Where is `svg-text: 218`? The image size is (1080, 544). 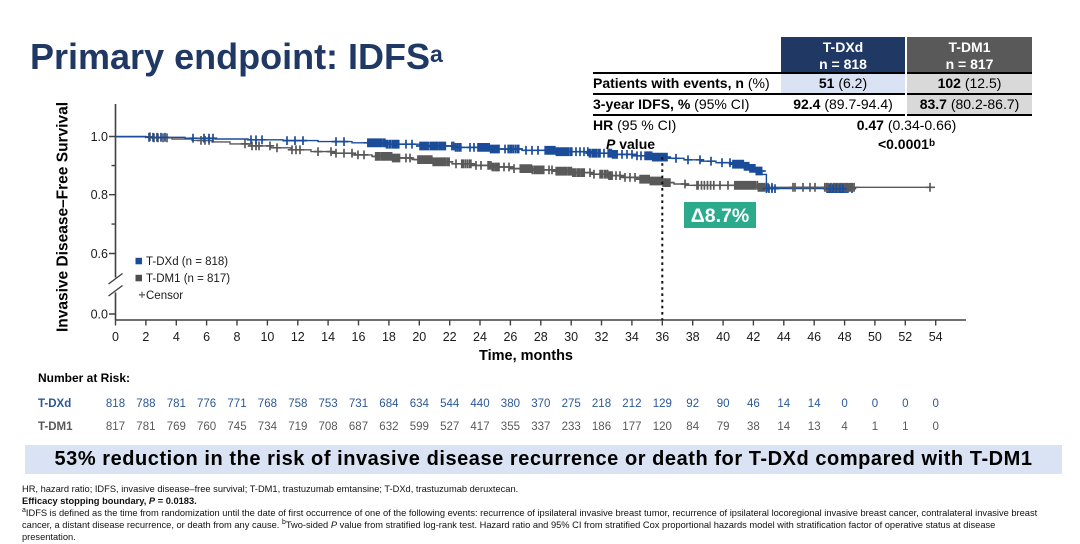
svg-text: 218 is located at coordinates (601, 404).